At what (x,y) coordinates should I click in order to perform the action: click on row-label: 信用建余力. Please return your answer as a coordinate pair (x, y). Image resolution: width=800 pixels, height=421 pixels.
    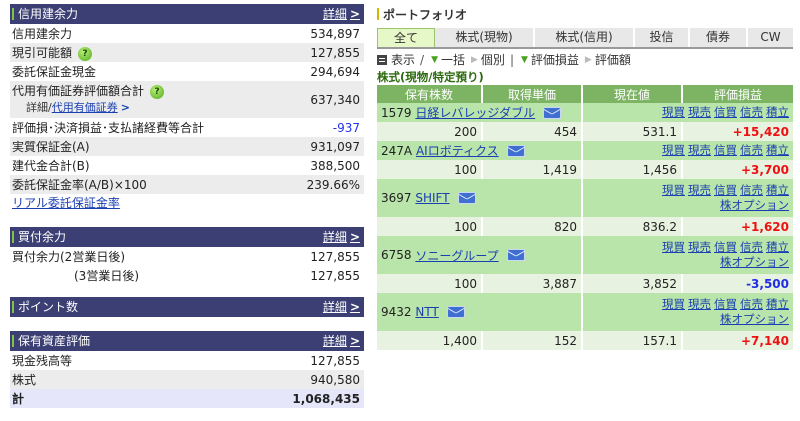
    Looking at the image, I should click on (42, 34).